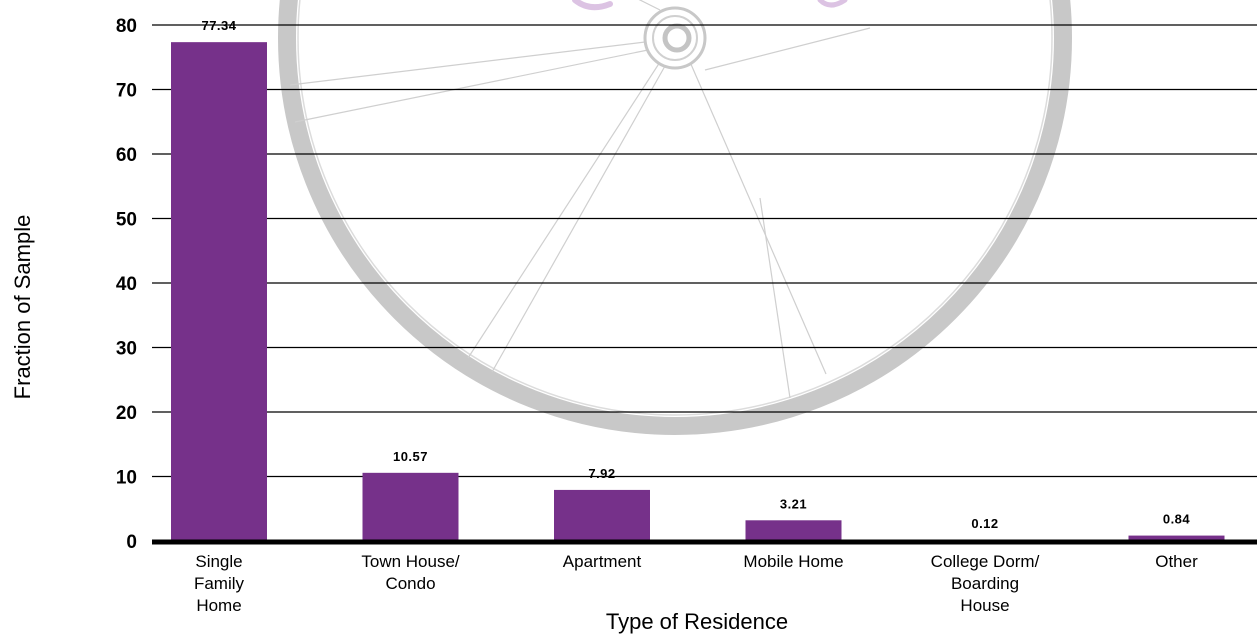 The height and width of the screenshot is (636, 1257). I want to click on data-label: 0.12, so click(984, 523).